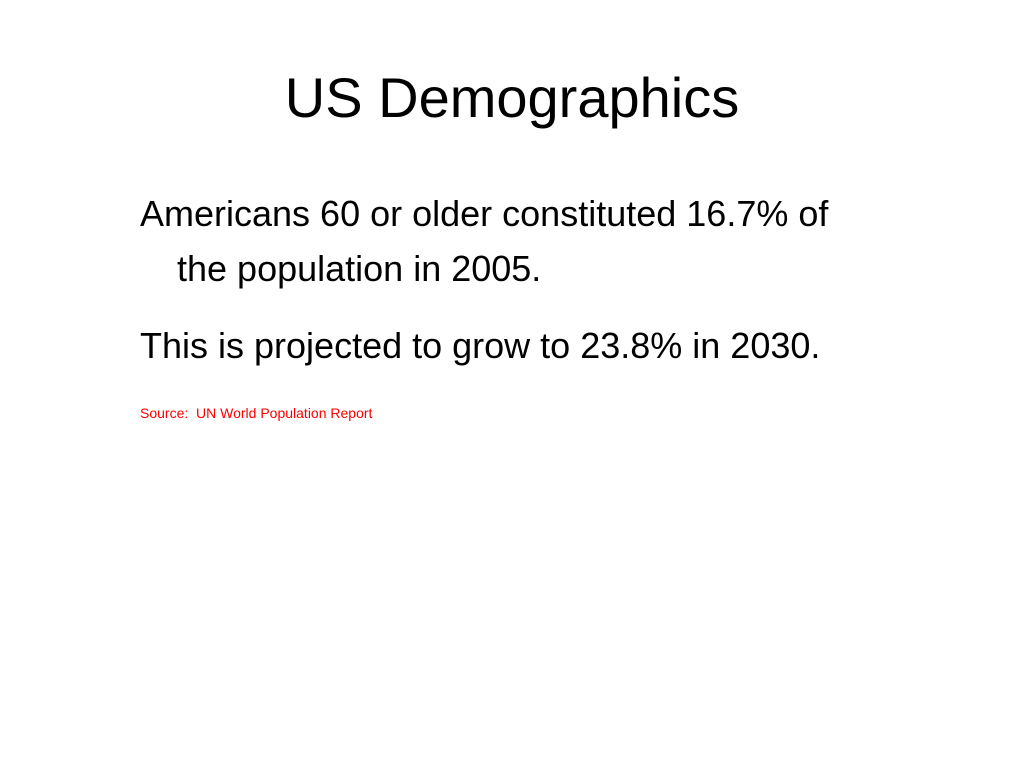 The height and width of the screenshot is (768, 1024). Describe the element at coordinates (256, 413) in the screenshot. I see `source-note: Source: UN World Population Report` at that location.